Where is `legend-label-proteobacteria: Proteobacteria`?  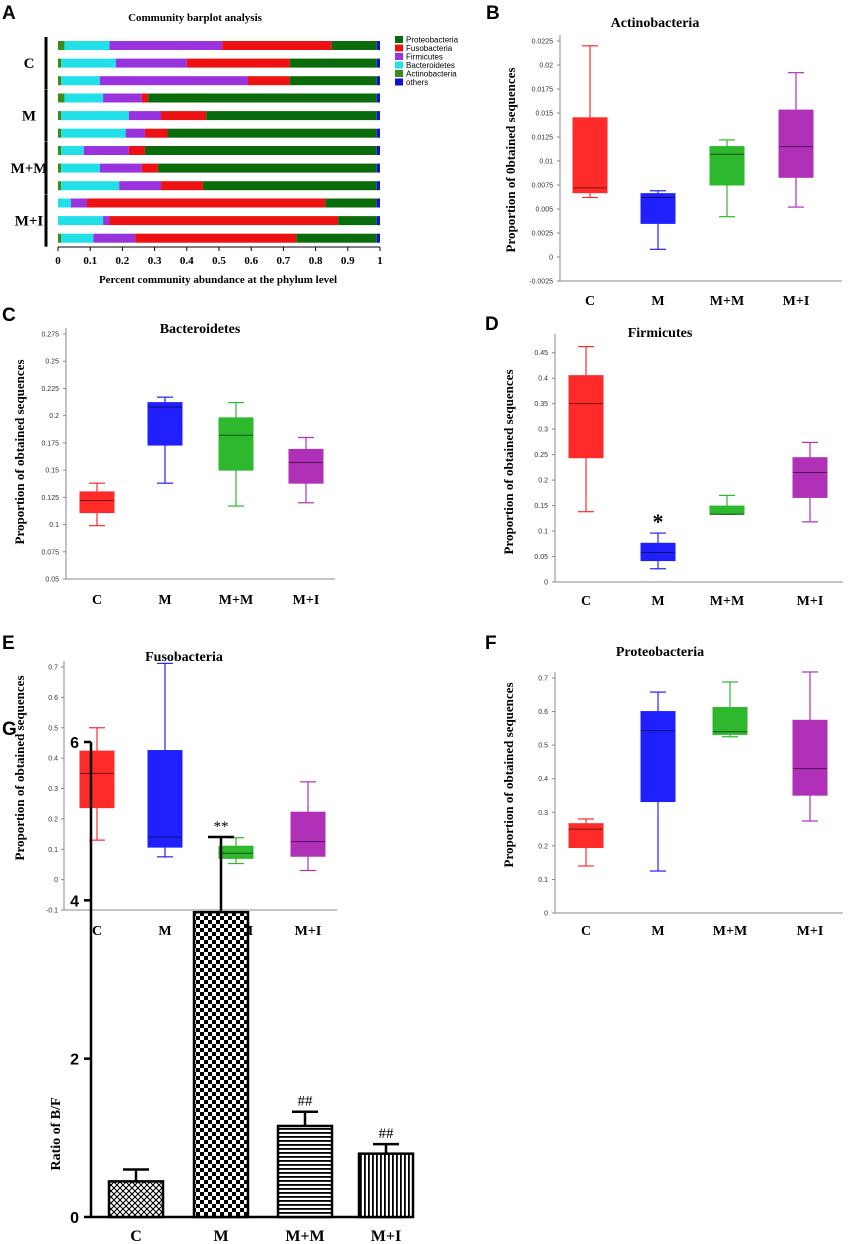
legend-label-proteobacteria: Proteobacteria is located at coordinates (432, 40).